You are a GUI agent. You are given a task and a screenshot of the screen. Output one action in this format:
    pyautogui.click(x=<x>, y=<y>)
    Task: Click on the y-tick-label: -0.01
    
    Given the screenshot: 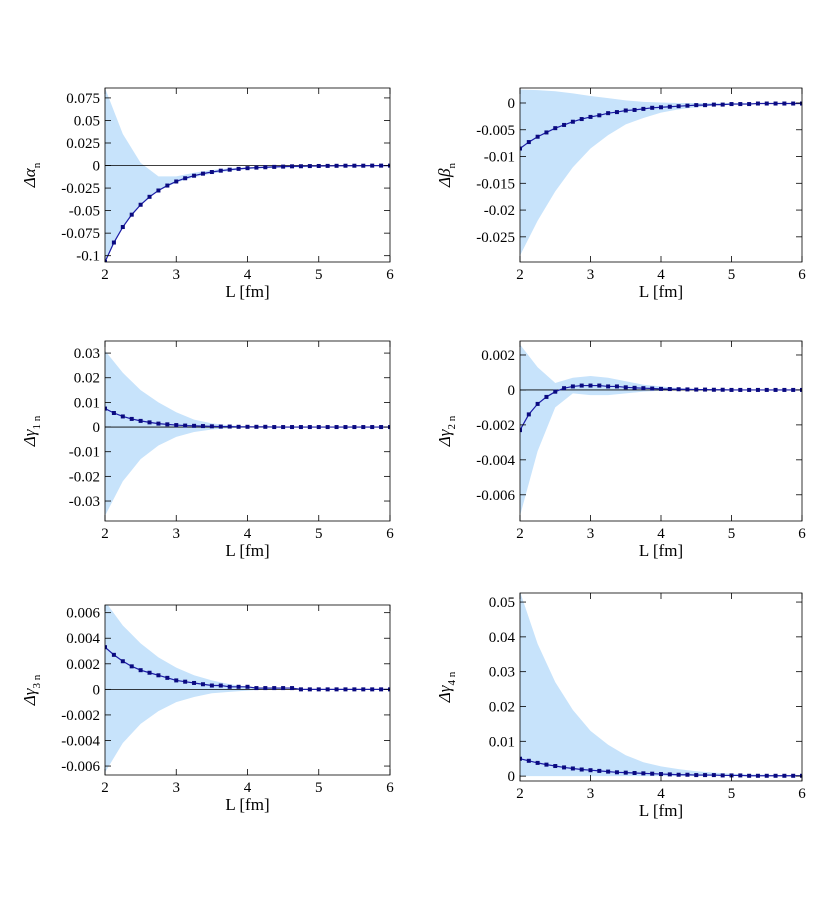 What is the action you would take?
    pyautogui.click(x=499, y=158)
    